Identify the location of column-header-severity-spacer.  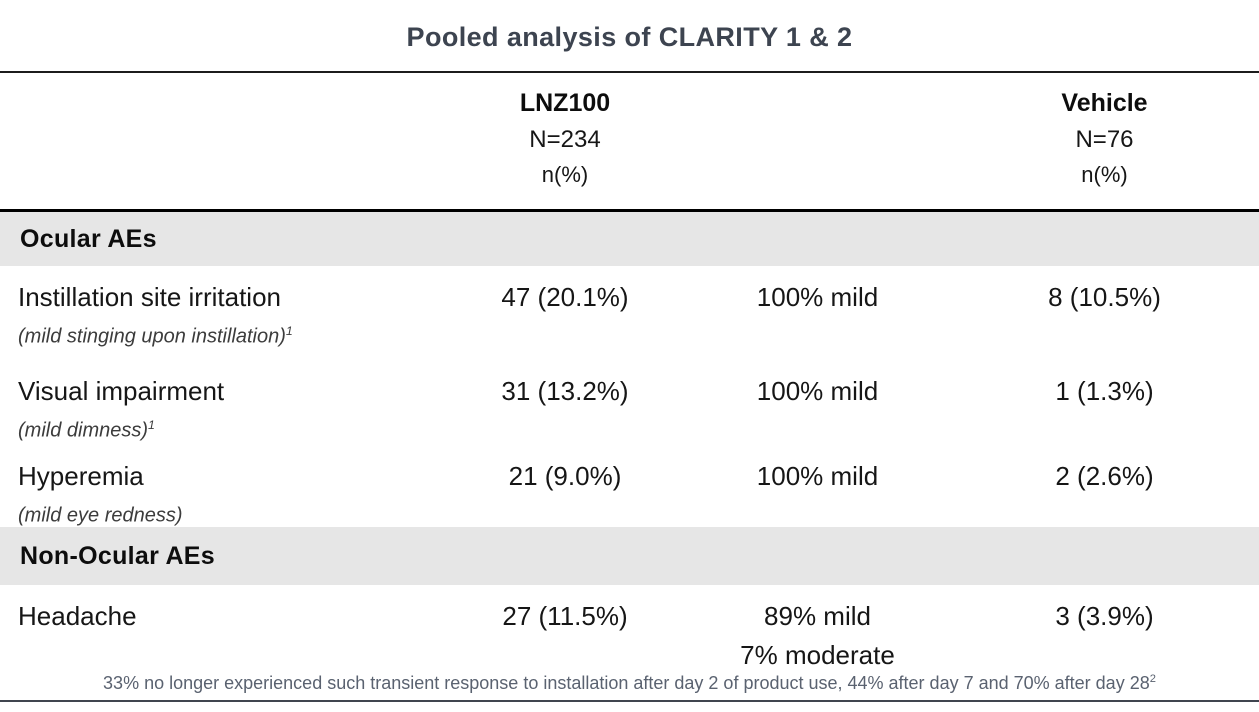
(817, 147).